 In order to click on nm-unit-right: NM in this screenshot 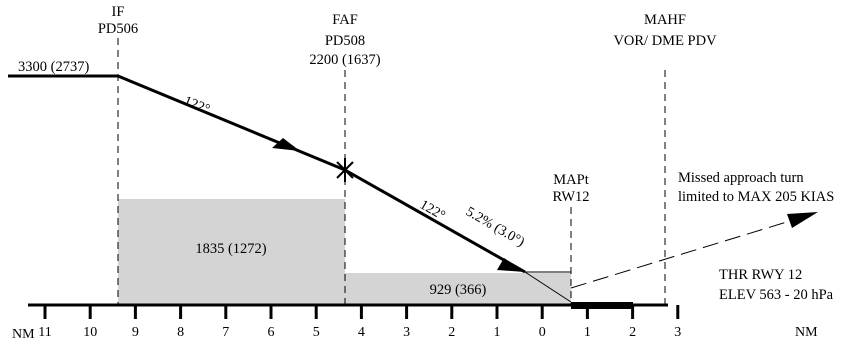, I will do `click(806, 332)`.